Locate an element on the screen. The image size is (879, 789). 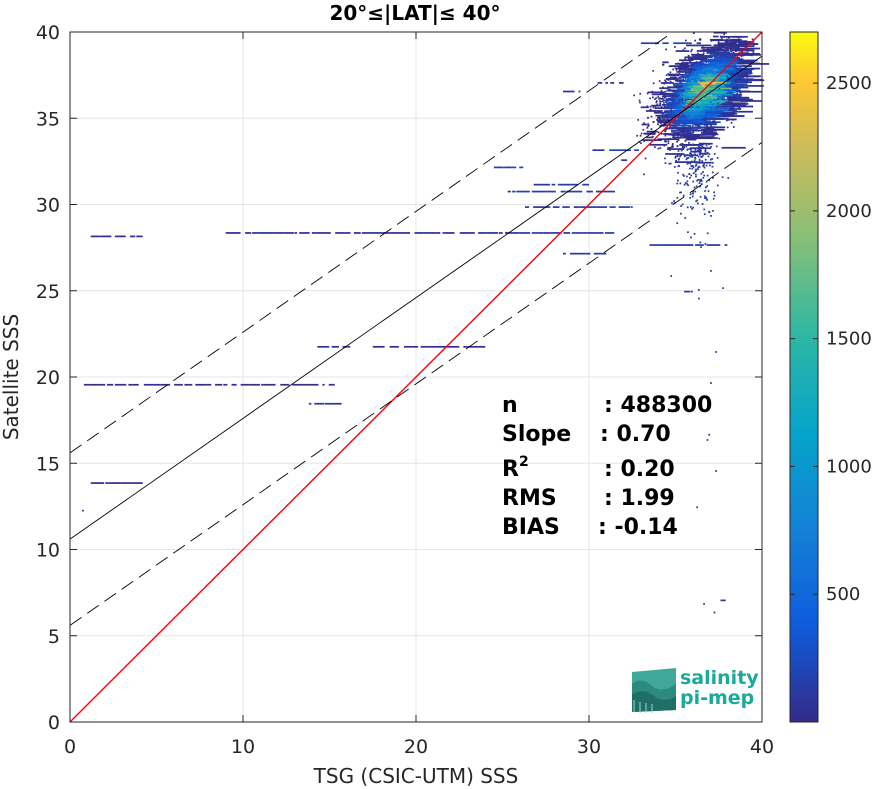
x-tick-label: 40 is located at coordinates (762, 747).